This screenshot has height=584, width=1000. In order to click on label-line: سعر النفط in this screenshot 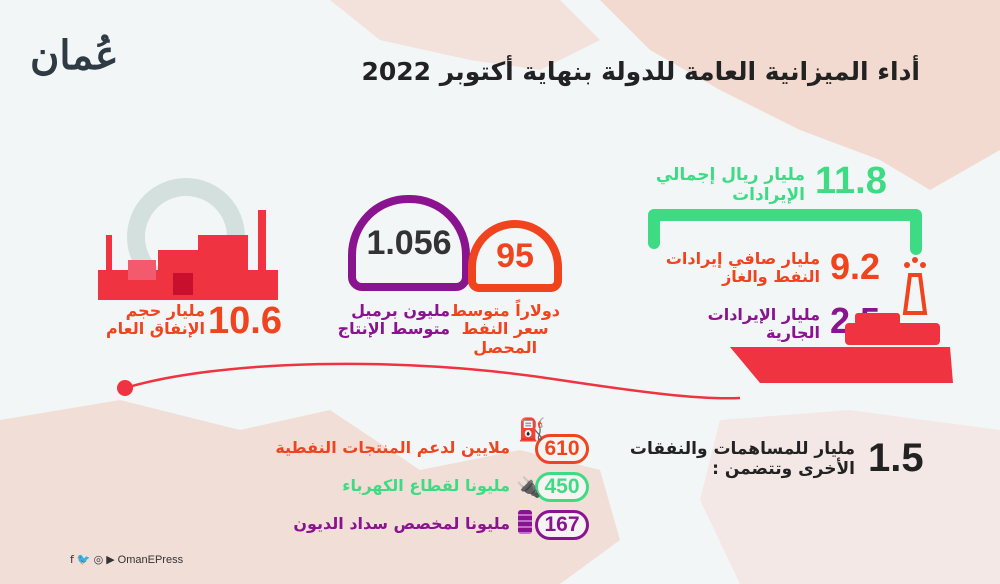, I will do `click(505, 329)`.